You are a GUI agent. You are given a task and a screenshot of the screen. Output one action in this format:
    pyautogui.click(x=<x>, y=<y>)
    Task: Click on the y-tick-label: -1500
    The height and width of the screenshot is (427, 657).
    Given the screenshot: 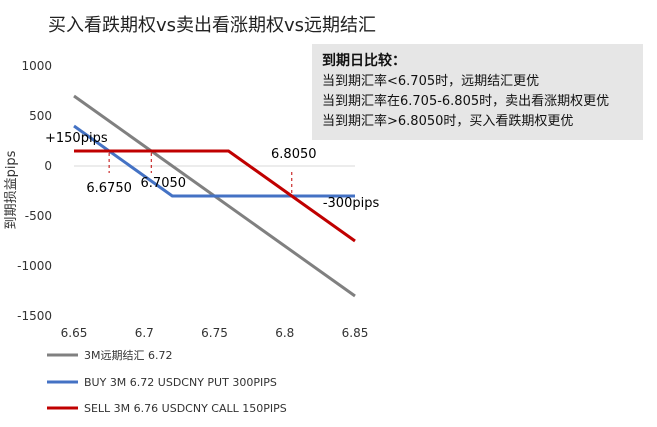 What is the action you would take?
    pyautogui.click(x=34, y=316)
    